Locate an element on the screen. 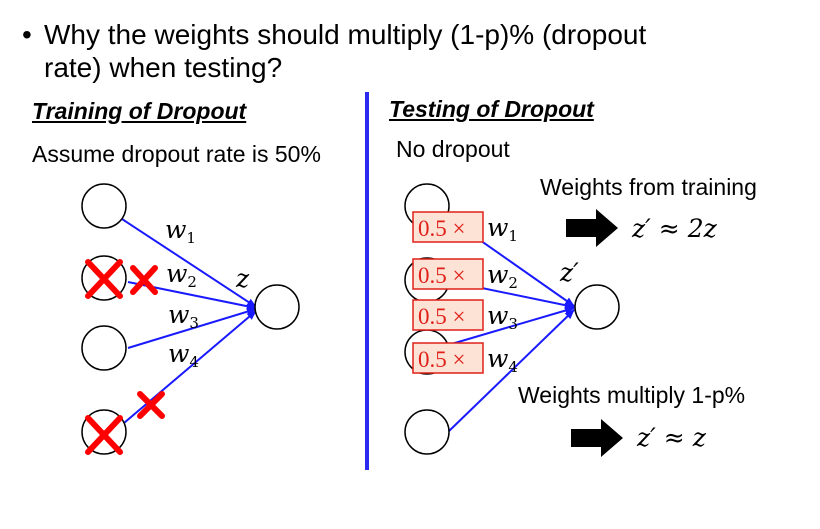 The width and height of the screenshot is (820, 529). caption-weights-from-training: Weights from training is located at coordinates (648, 187).